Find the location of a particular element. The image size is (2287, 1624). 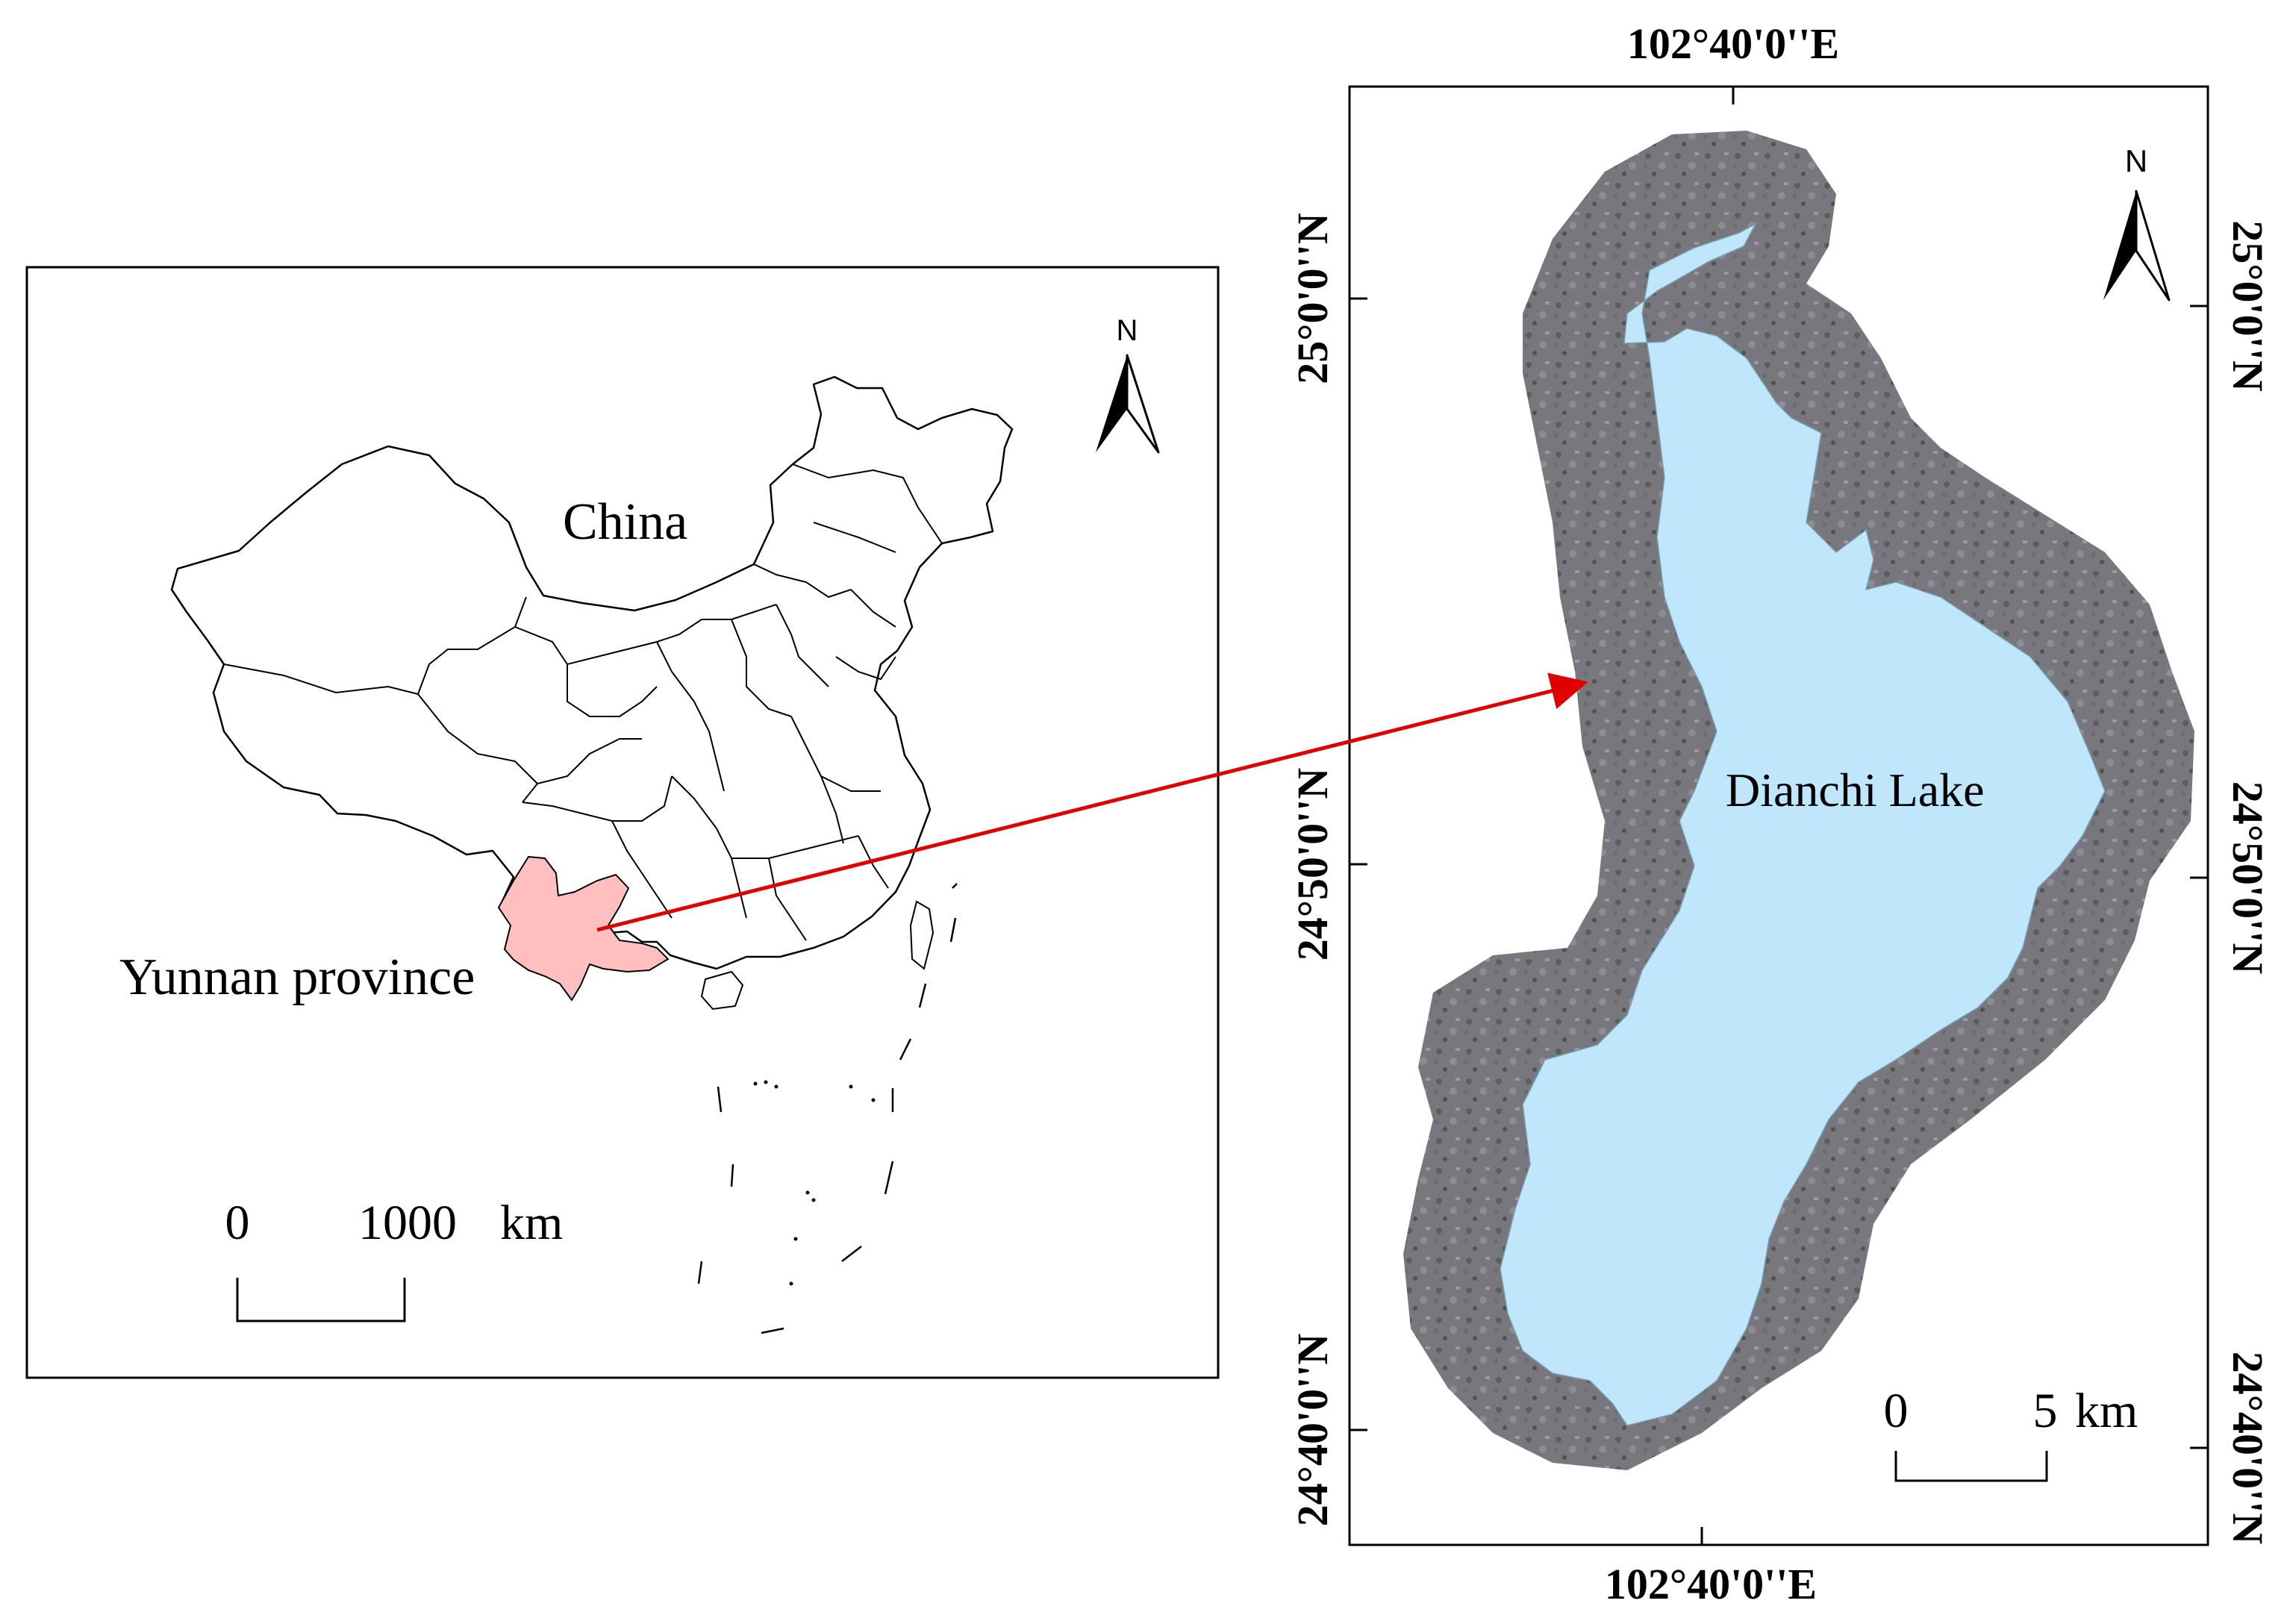

latitude-label-left-2: 24°50'0''N is located at coordinates (1312, 864).